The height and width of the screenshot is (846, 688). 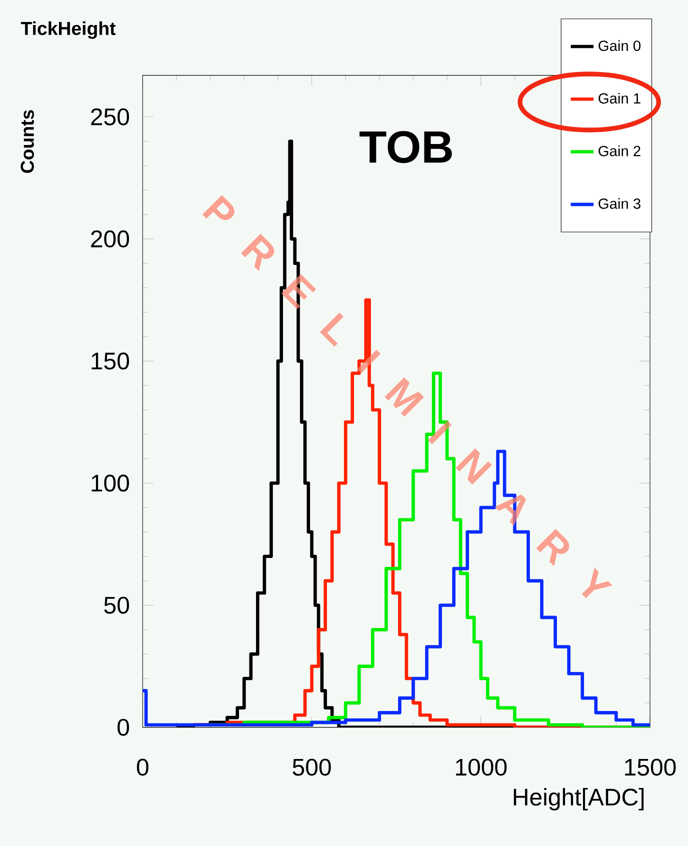 What do you see at coordinates (579, 799) in the screenshot?
I see `x-axis-title: Height[ADC]` at bounding box center [579, 799].